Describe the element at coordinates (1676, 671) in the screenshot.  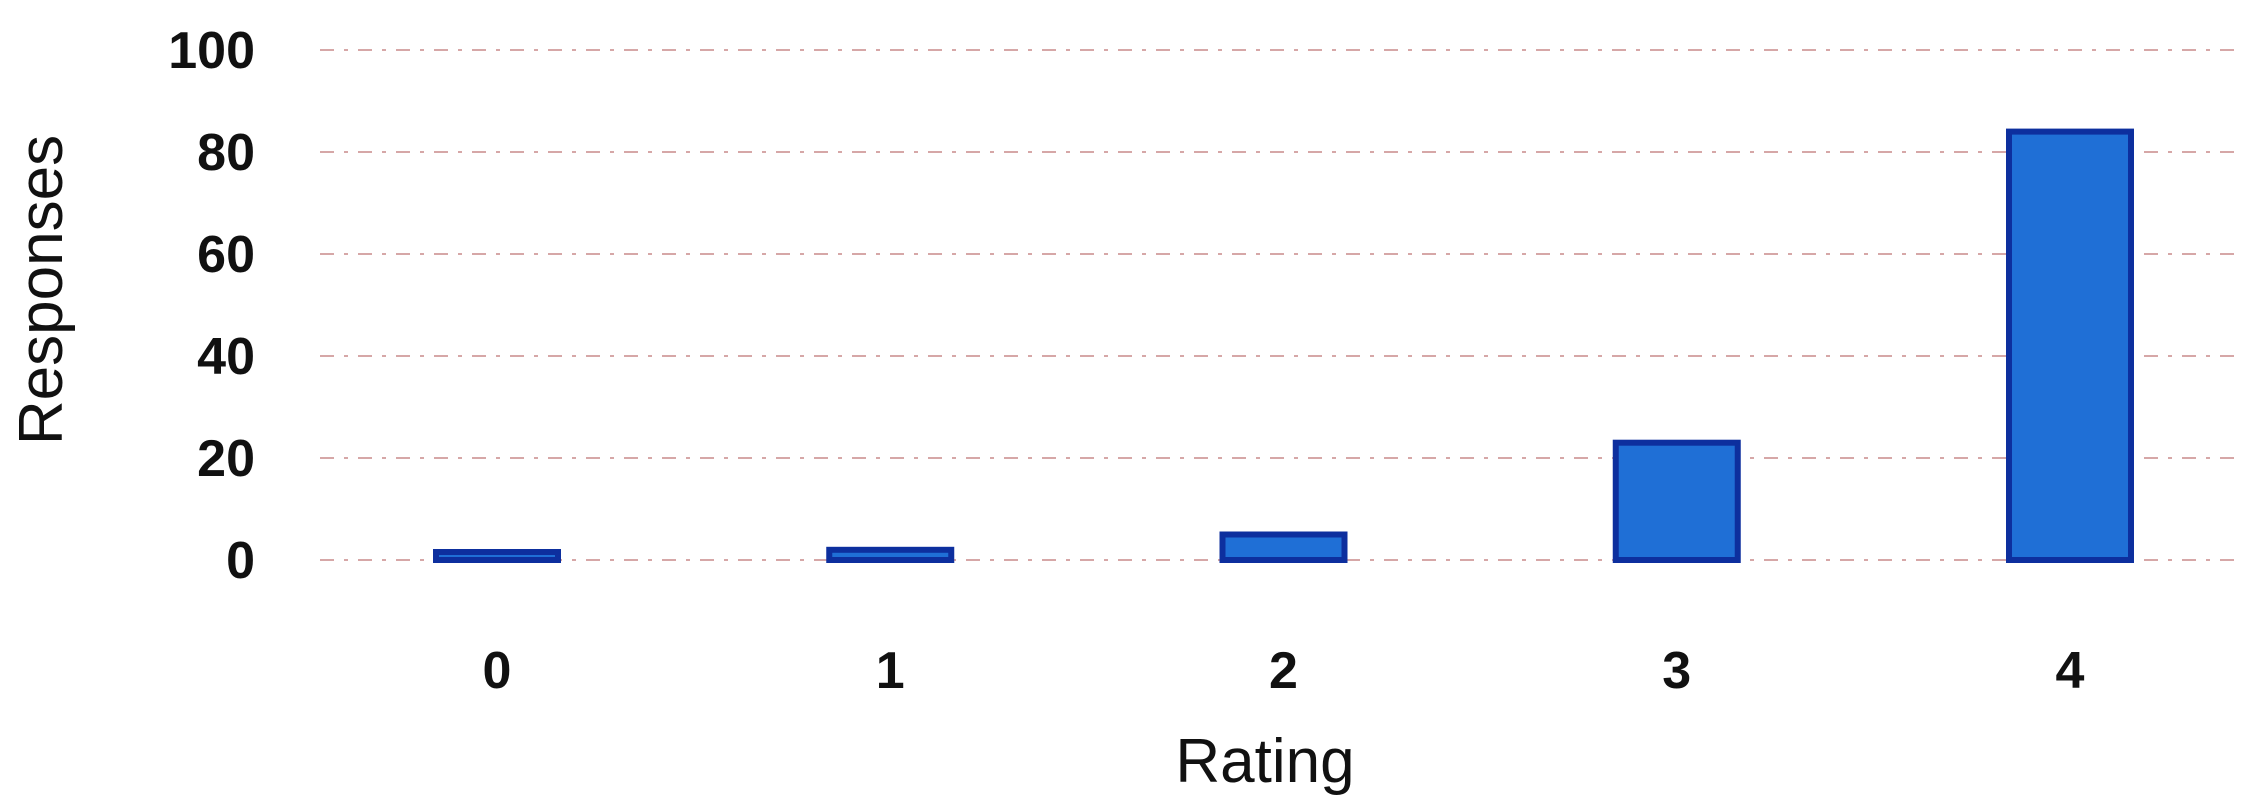
I see `x-tick-label: 3` at that location.